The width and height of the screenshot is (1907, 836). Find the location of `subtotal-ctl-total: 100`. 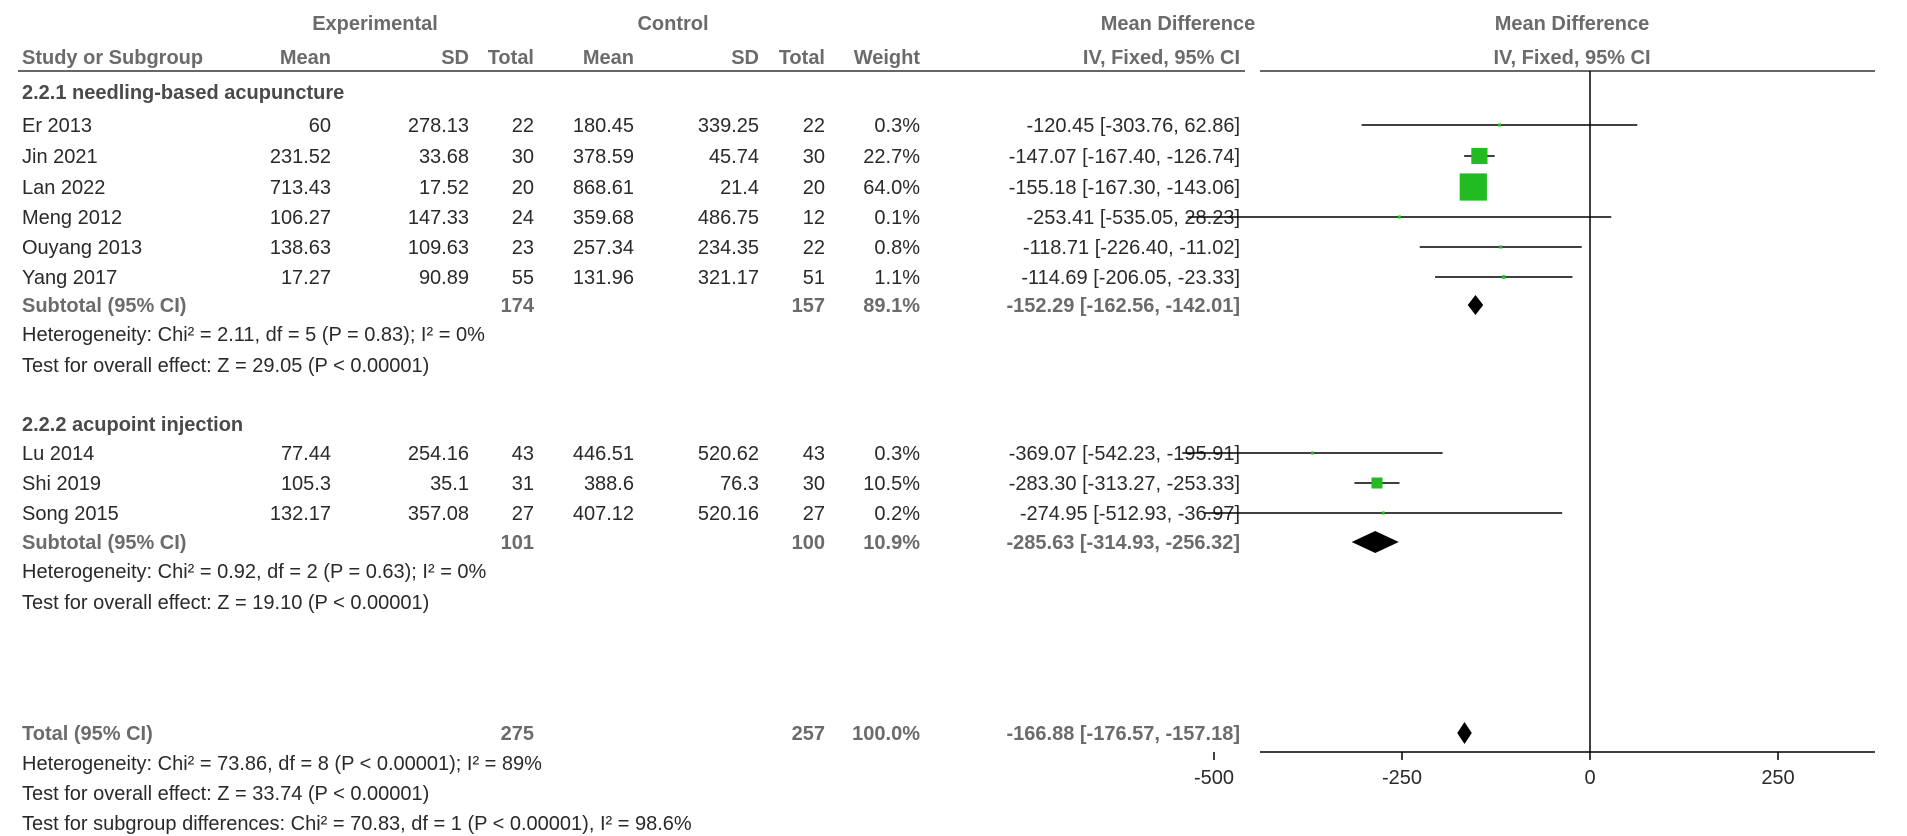

subtotal-ctl-total: 100 is located at coordinates (808, 543).